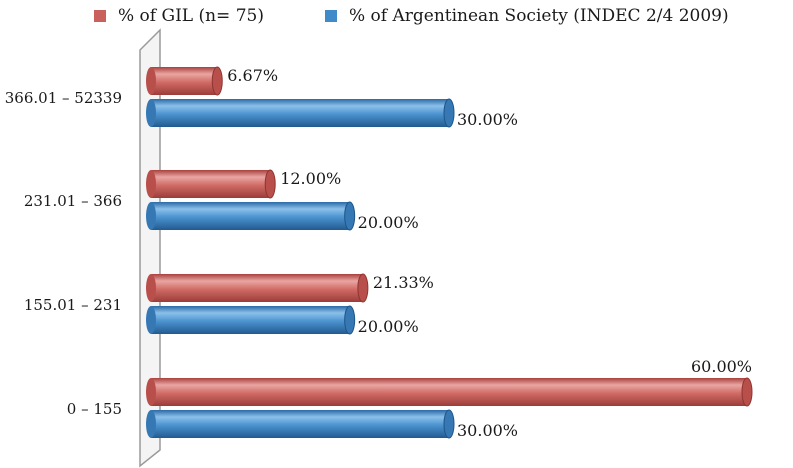 Image resolution: width=793 pixels, height=468 pixels. Describe the element at coordinates (73, 305) in the screenshot. I see `category-tick-label: 155.01 – 231` at that location.